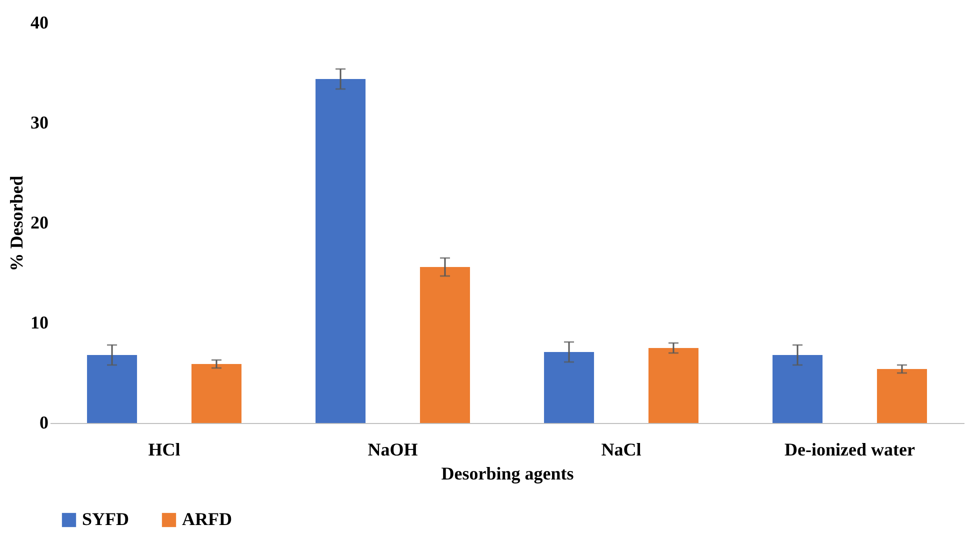  I want to click on y-axis-title: % Desorbed, so click(16, 224).